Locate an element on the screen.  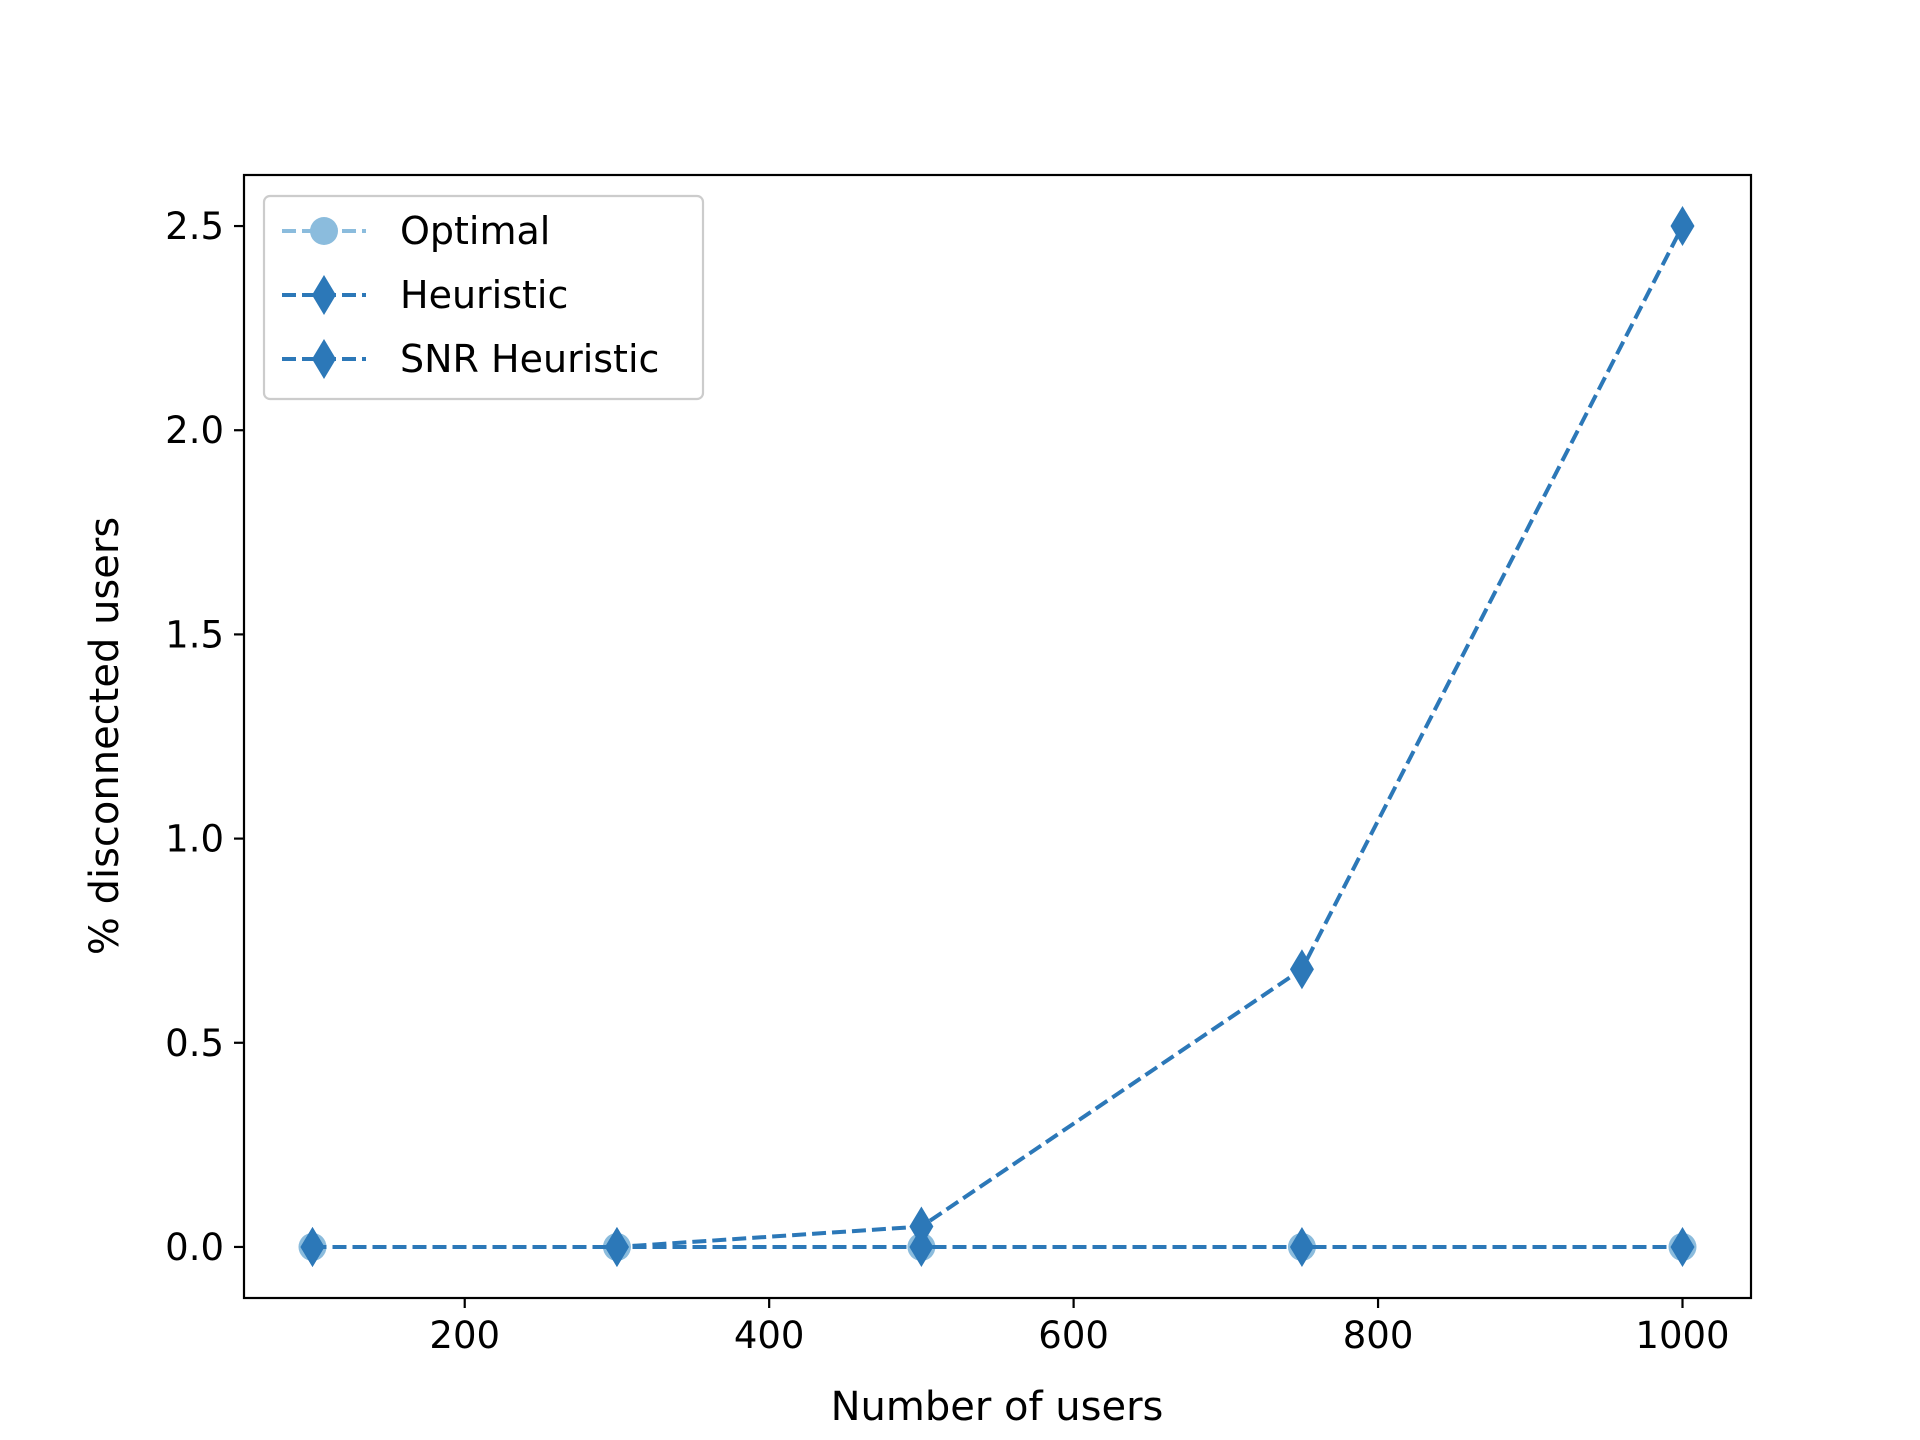
x-tick-label: 200 is located at coordinates (464, 1335).